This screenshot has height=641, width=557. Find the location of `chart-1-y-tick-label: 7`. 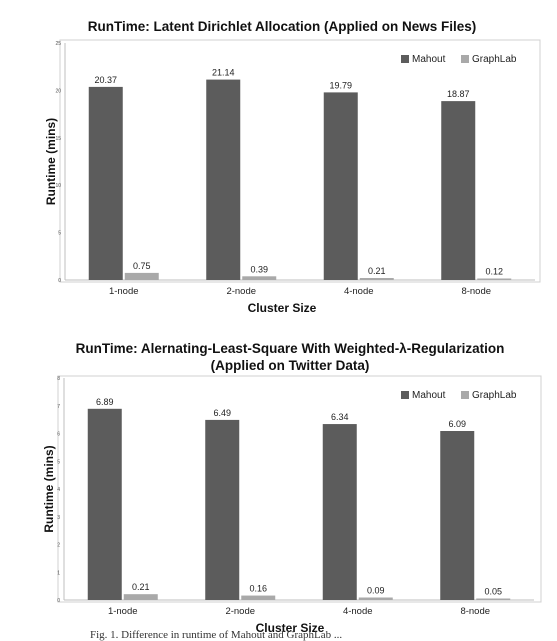

chart-1-y-tick-label: 7 is located at coordinates (58, 407).